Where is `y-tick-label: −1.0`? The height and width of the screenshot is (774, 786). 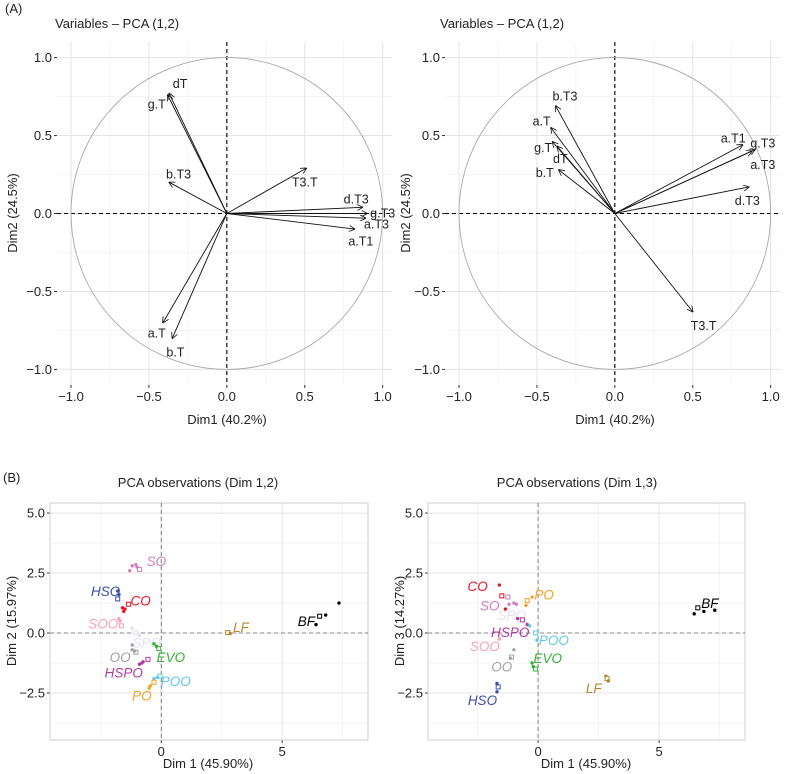 y-tick-label: −1.0 is located at coordinates (427, 369).